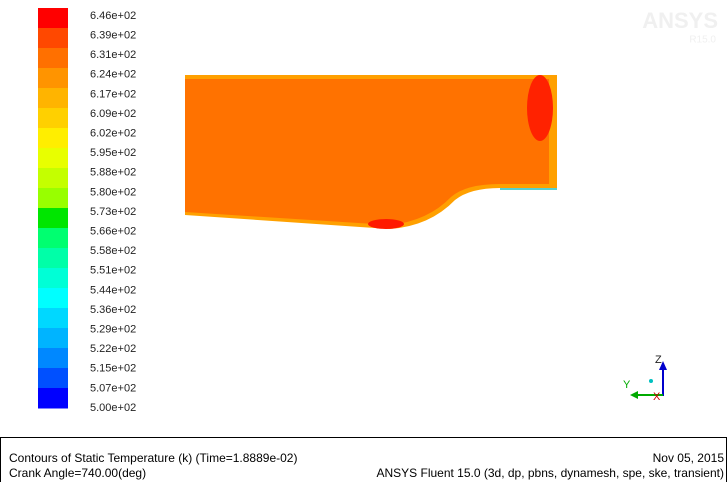 The image size is (727, 482). I want to click on colorbar-label: 5.80e+02, so click(113, 192).